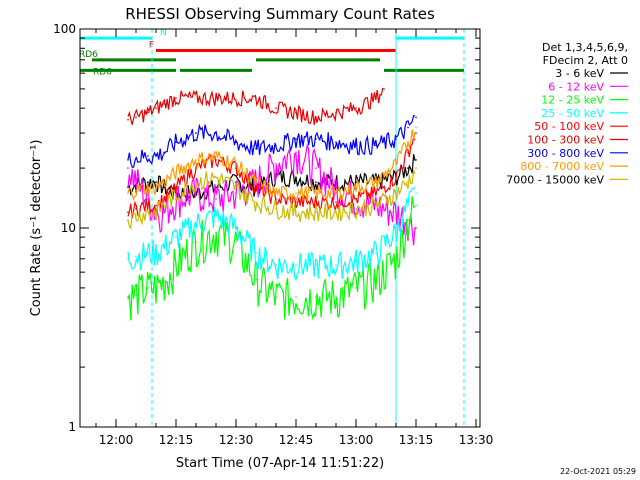  What do you see at coordinates (236, 440) in the screenshot?
I see `x-tick-label: 12:30` at bounding box center [236, 440].